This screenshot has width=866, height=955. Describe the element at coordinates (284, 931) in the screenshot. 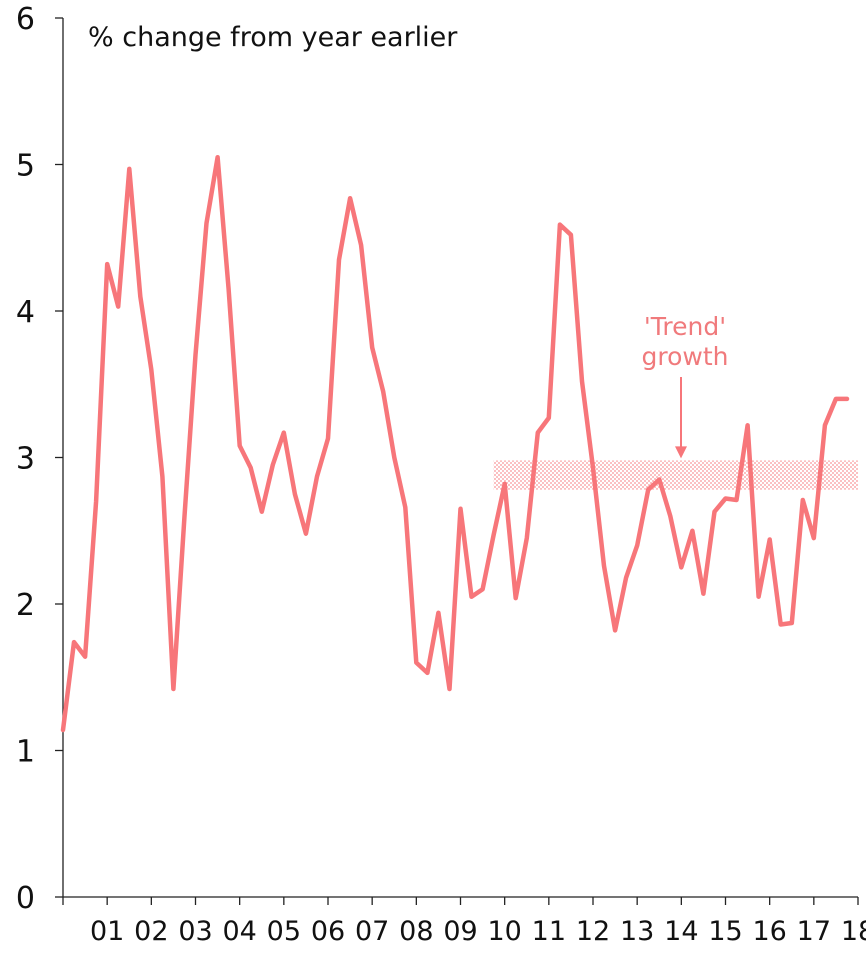

I see `x-tick-label-05: 05` at that location.